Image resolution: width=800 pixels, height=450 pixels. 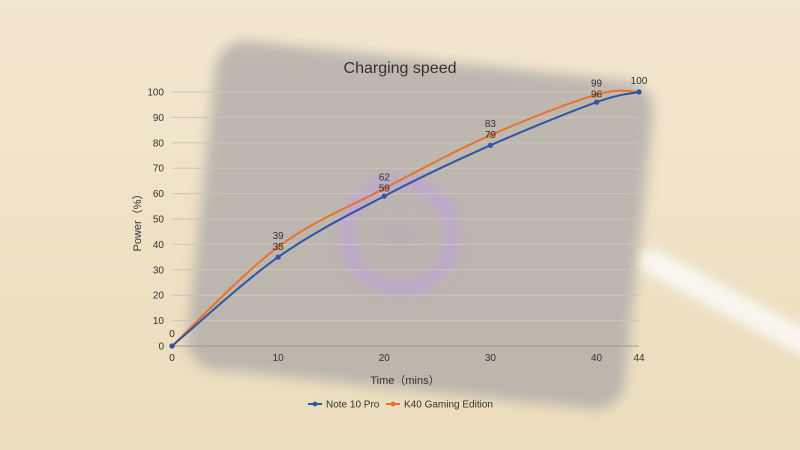 I want to click on chart-title: Charging speed, so click(x=400, y=68).